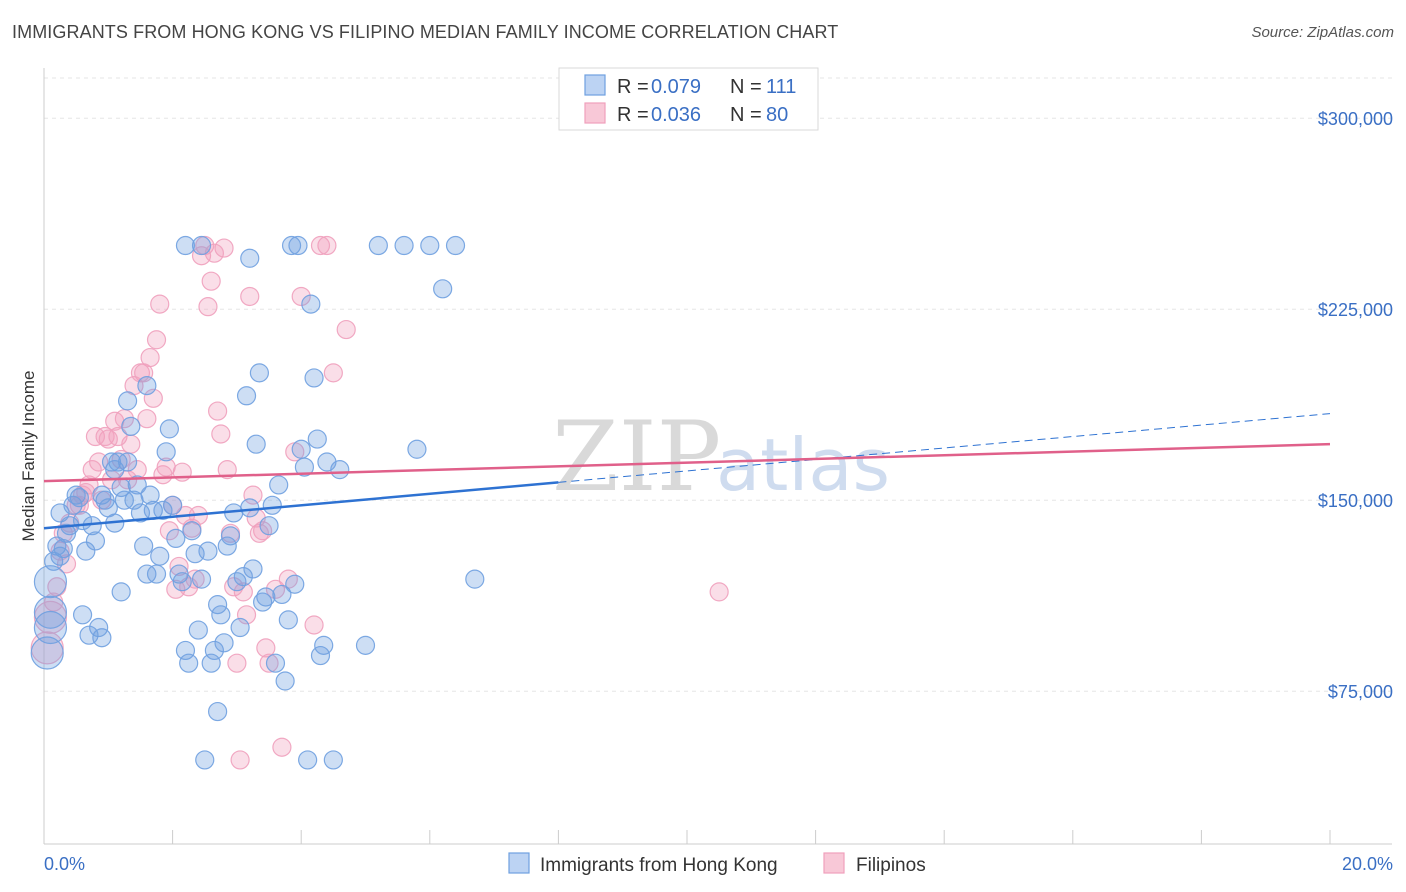 This screenshot has height=892, width=1406. Describe the element at coordinates (803, 465) in the screenshot. I see `watermark-atlas: atlas` at that location.